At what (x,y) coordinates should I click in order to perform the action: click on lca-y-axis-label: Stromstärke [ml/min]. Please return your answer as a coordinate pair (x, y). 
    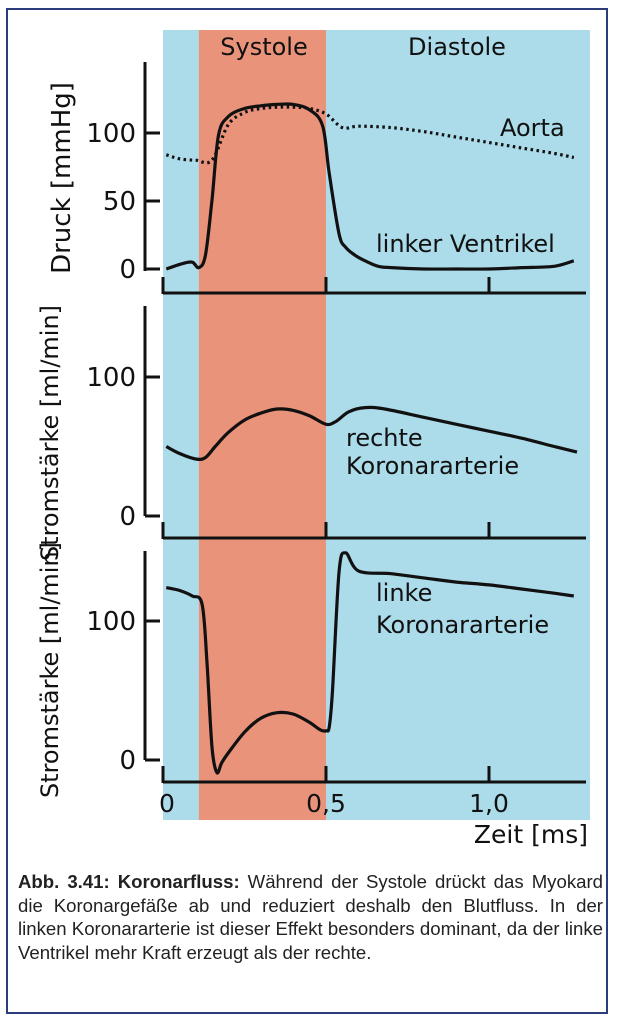
    Looking at the image, I should click on (50, 670).